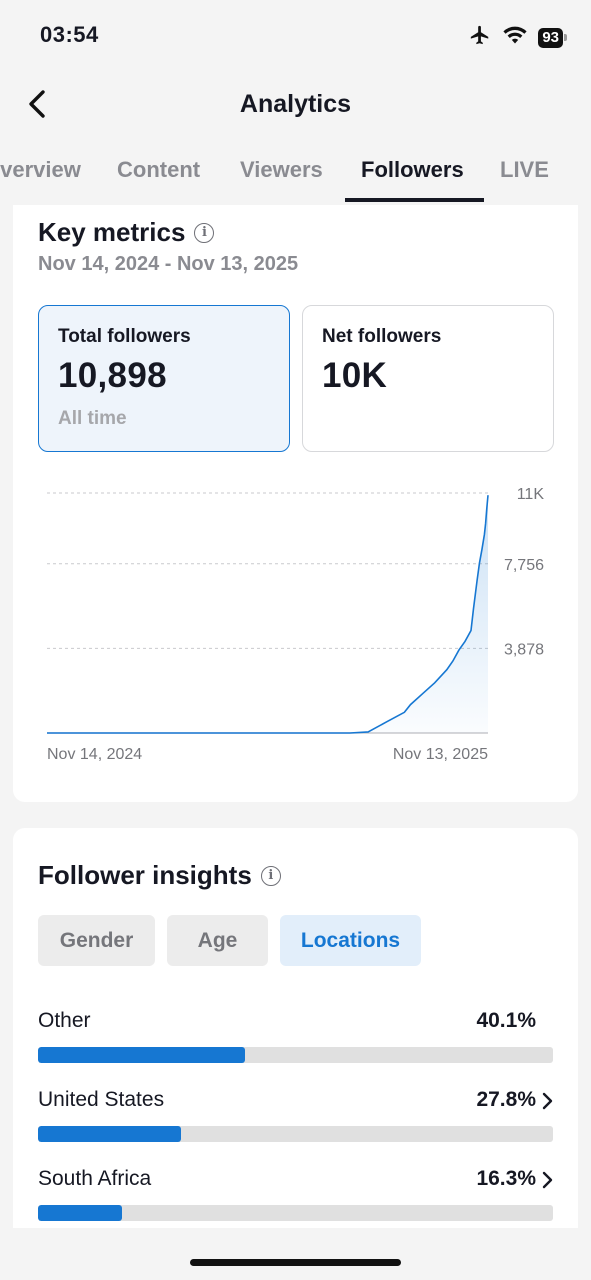 This screenshot has height=1280, width=591. What do you see at coordinates (95, 1178) in the screenshot?
I see `location-name: South Africa` at bounding box center [95, 1178].